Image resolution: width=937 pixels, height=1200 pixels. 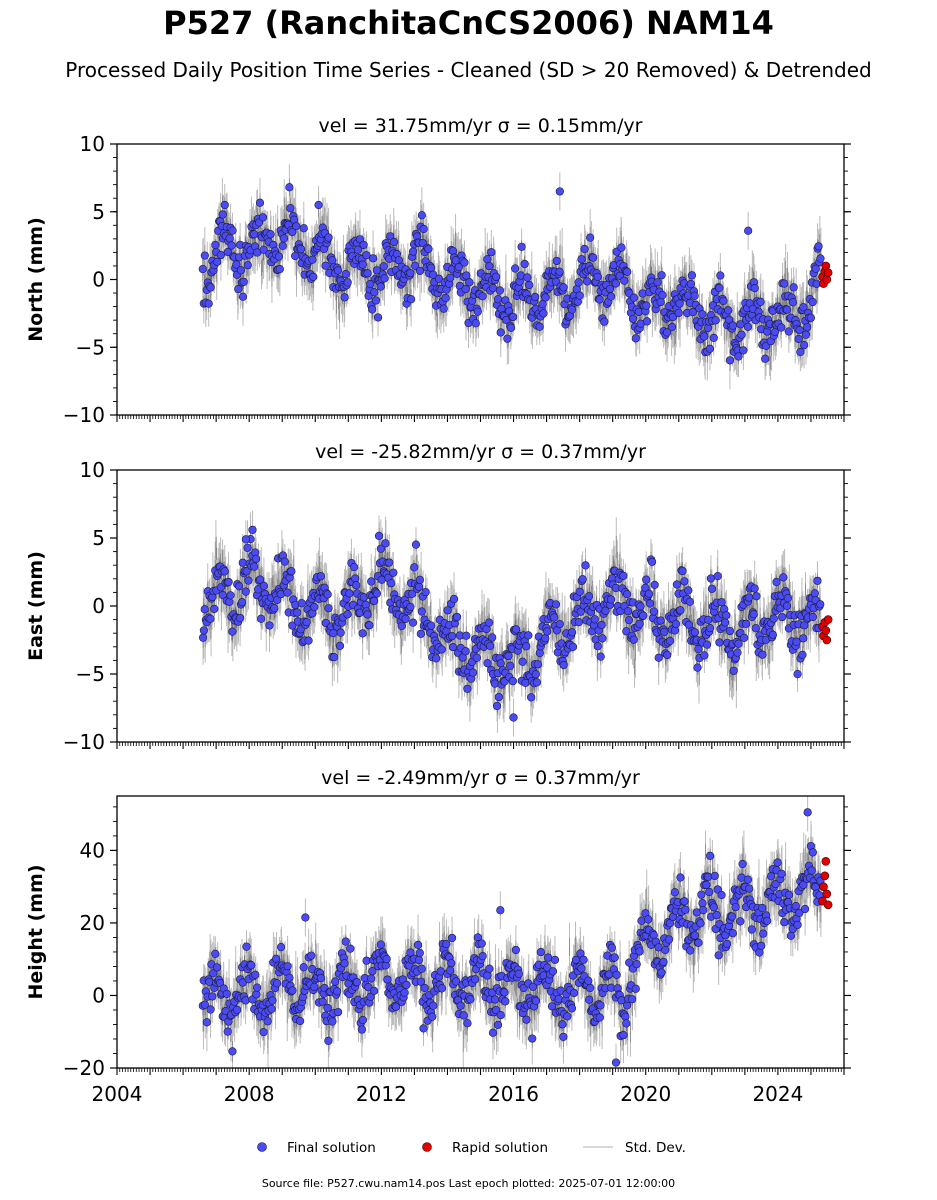 I want to click on final-point-outlier, so click(x=748, y=230).